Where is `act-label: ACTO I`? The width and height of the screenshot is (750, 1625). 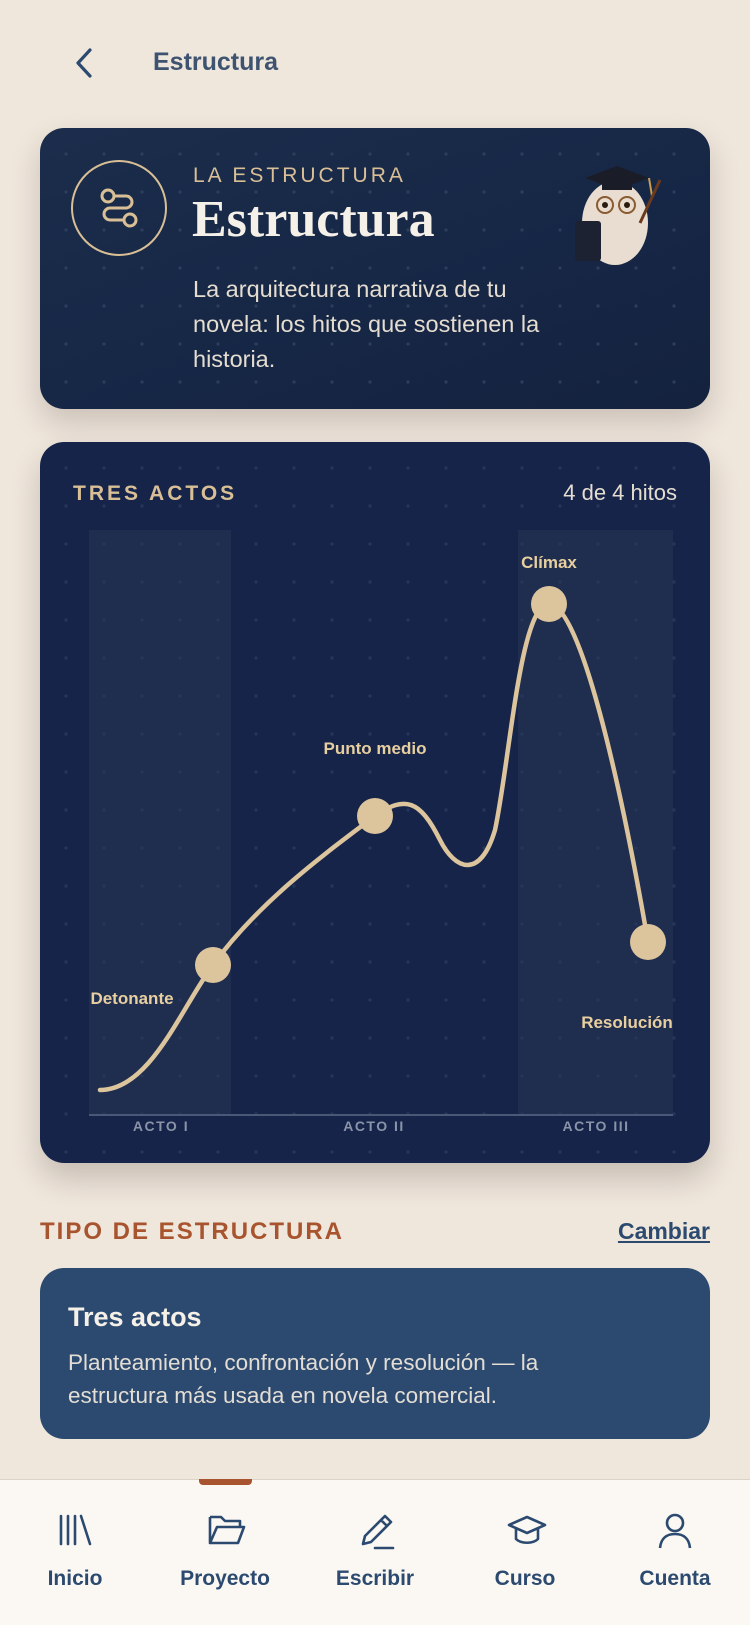 act-label: ACTO I is located at coordinates (161, 1126).